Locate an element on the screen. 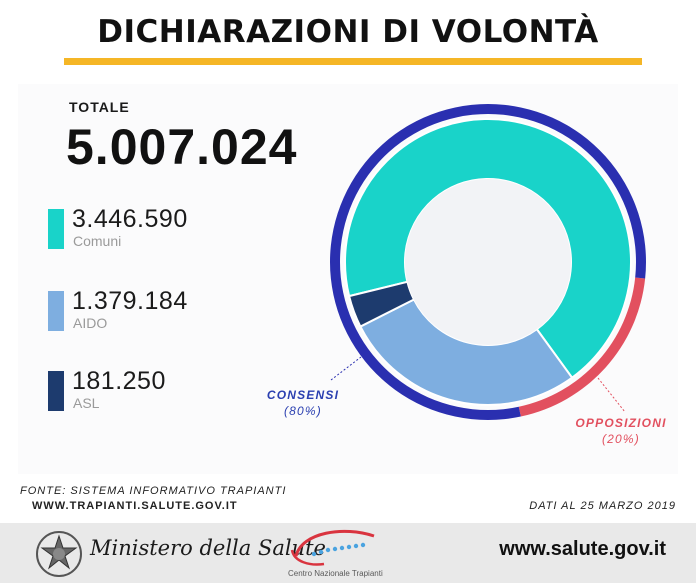 This screenshot has height=583, width=696. title-underline is located at coordinates (353, 61).